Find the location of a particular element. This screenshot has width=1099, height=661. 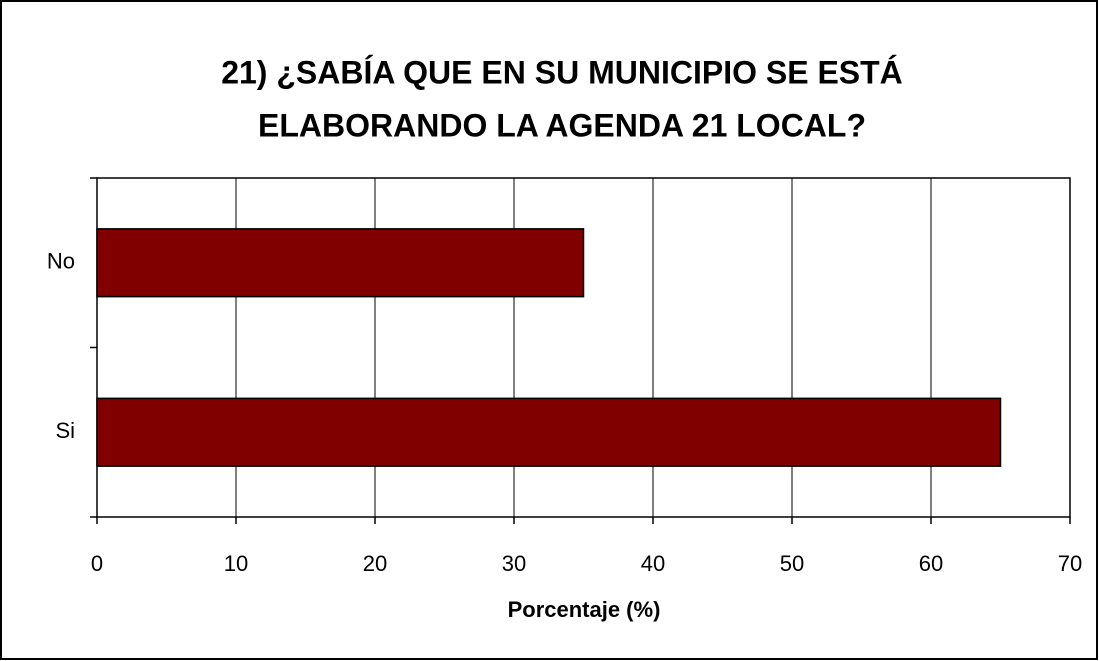

chart-title: 21) ¿SABÍA QUE EN SU MUNICIPIO SE ESTÁ is located at coordinates (562, 72).